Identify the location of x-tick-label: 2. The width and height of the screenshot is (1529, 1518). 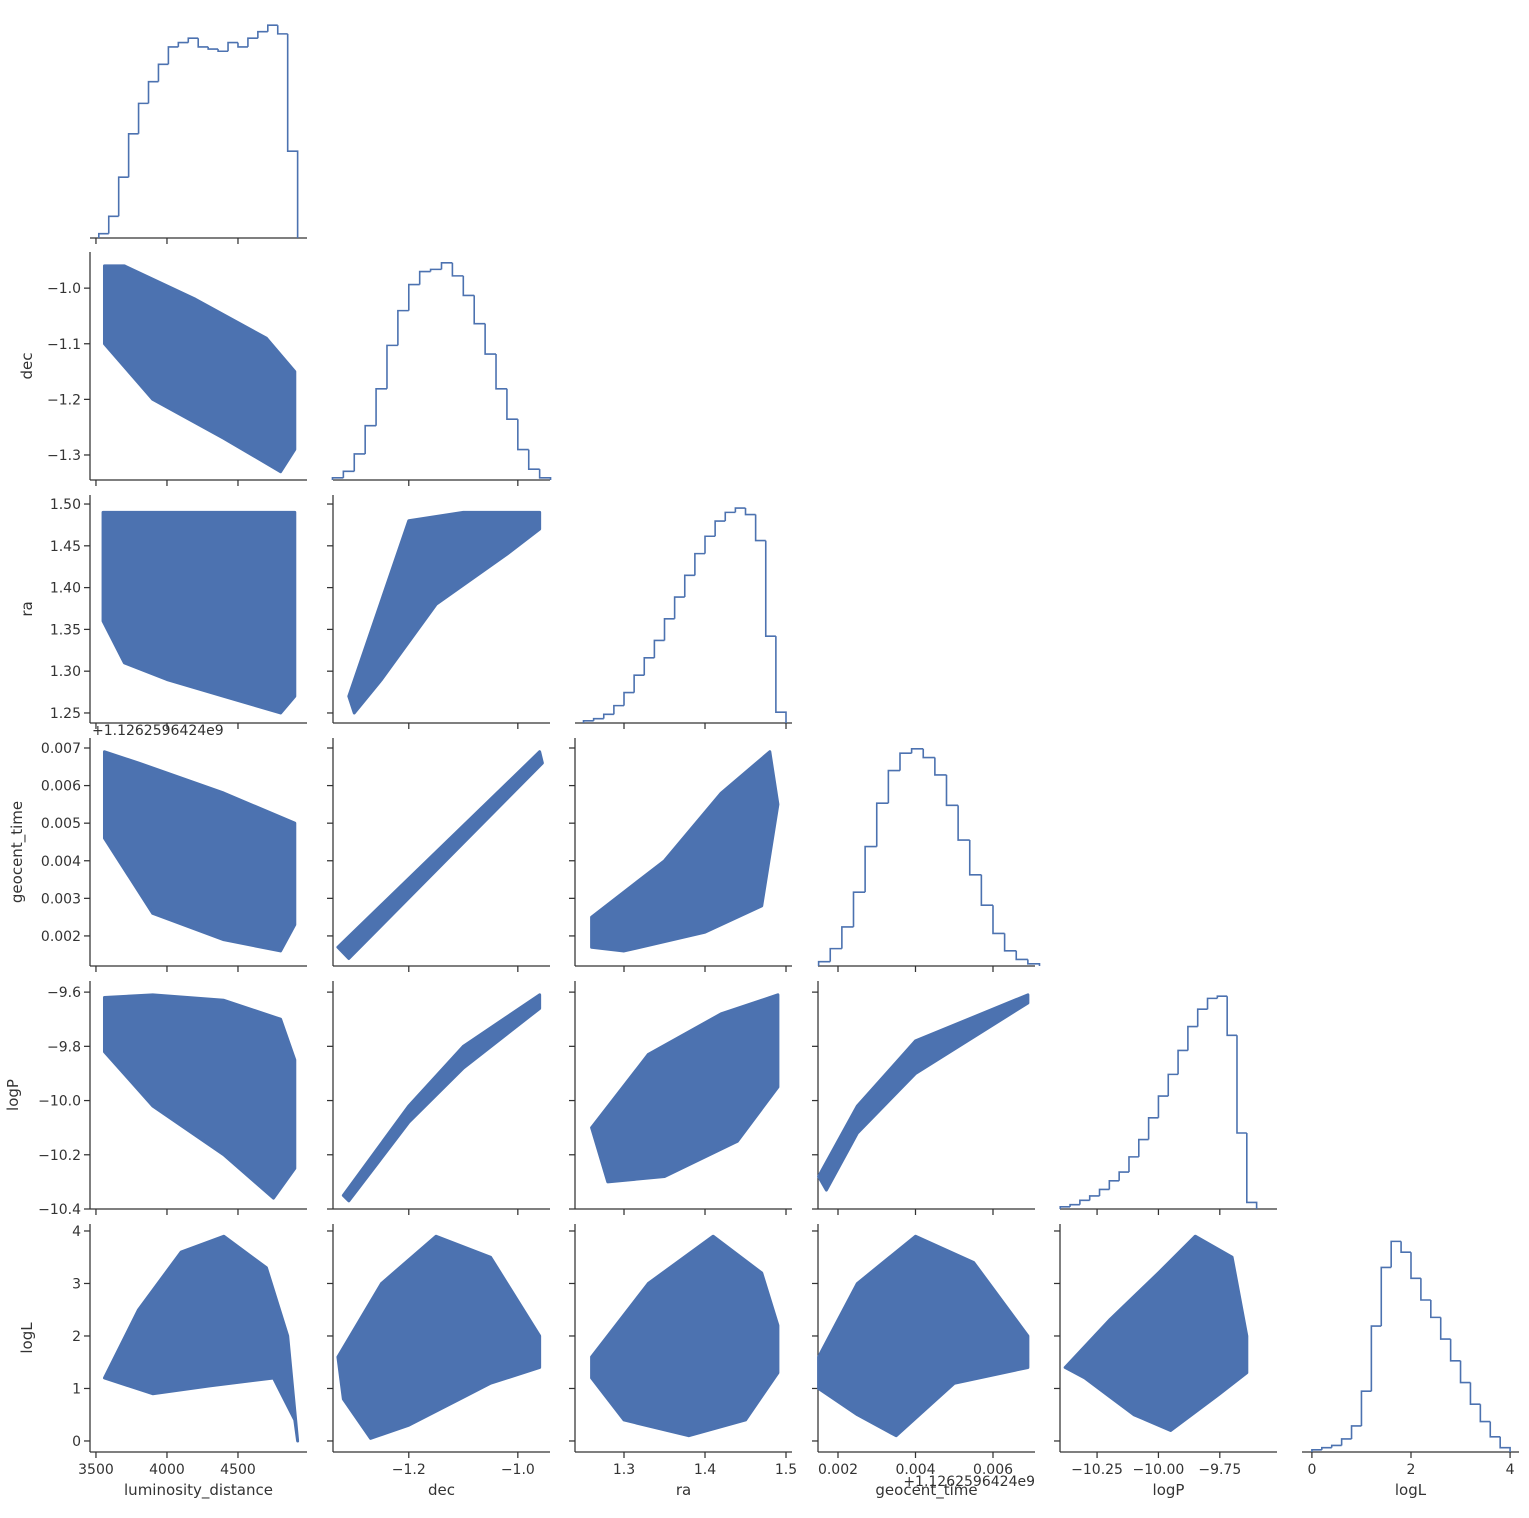
(1411, 1470).